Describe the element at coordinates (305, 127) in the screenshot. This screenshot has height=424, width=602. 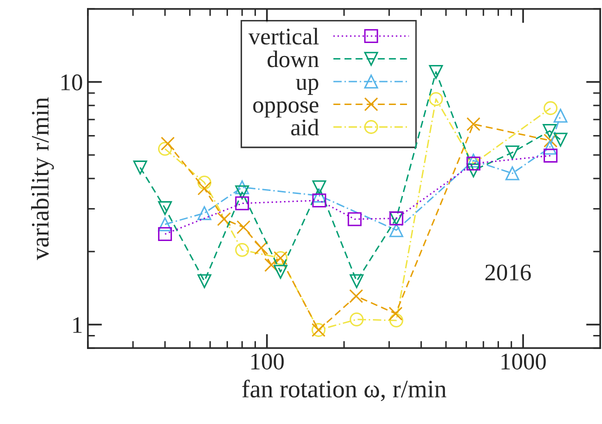
I see `legend-label: aid` at that location.